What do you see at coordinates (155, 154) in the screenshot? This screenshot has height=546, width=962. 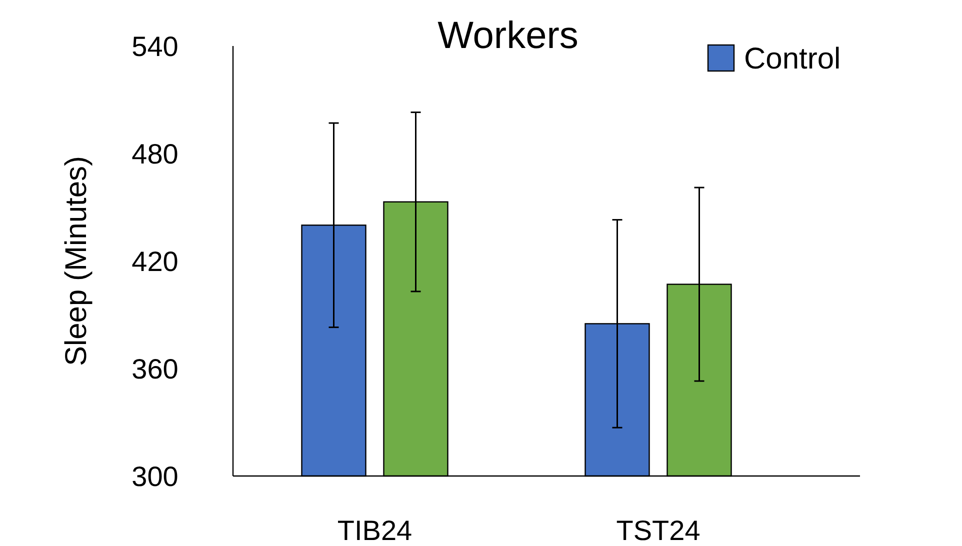 I see `y-tick-label: 480` at bounding box center [155, 154].